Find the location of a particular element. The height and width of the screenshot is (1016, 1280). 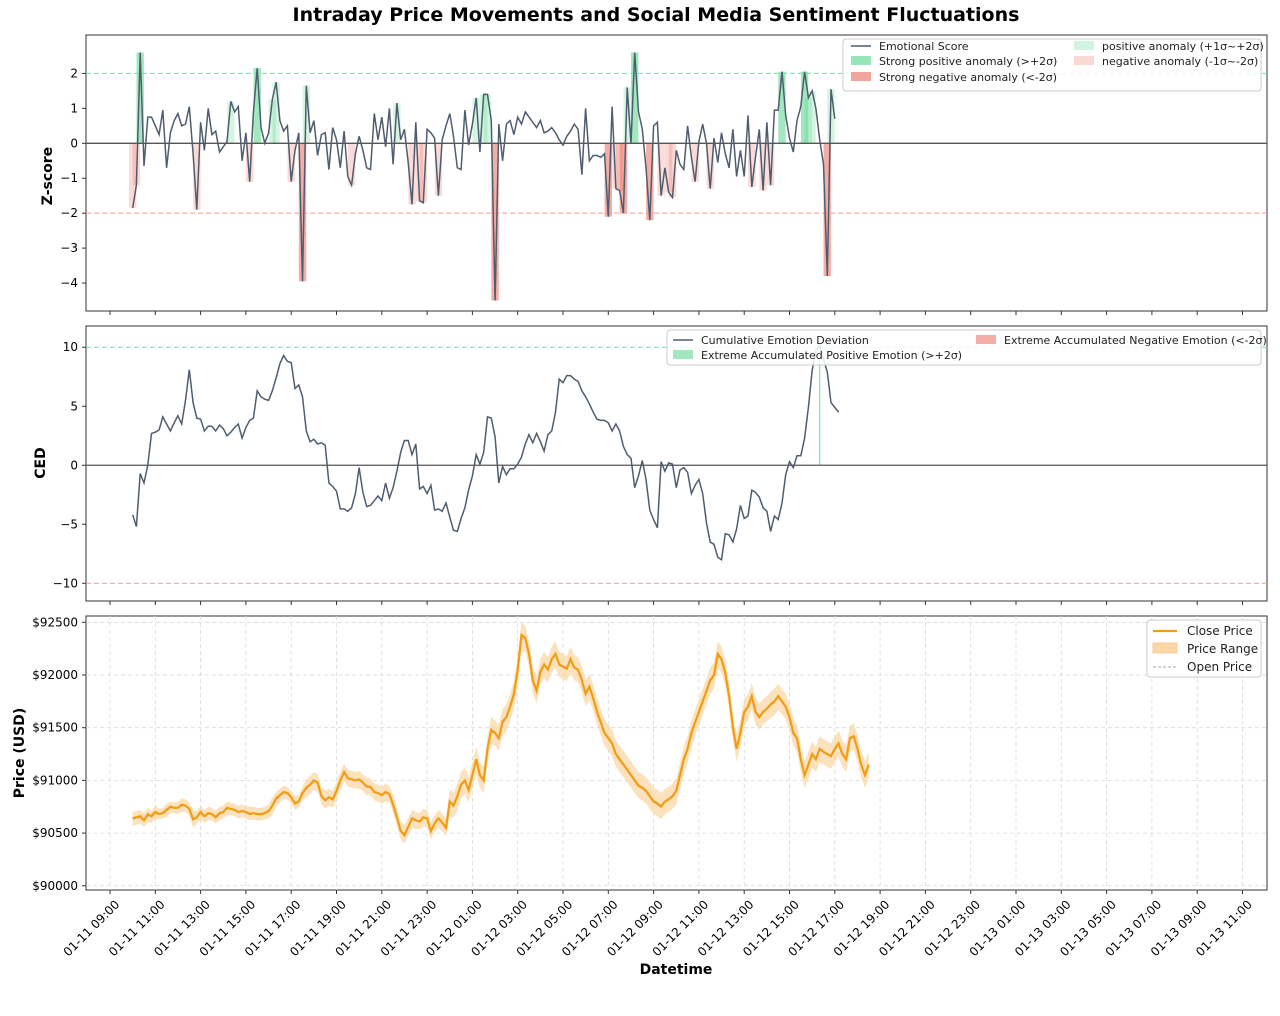

zscore-legend-label: negative anomaly (-1σ~-2σ) is located at coordinates (1180, 61).